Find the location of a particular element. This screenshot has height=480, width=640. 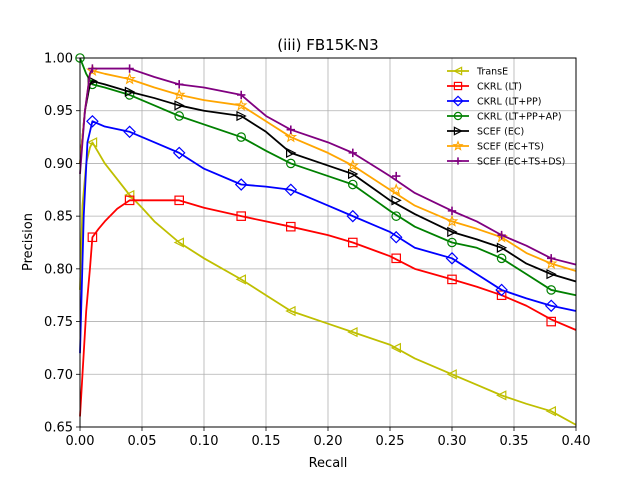

legend-item: CKRL (LT+PP+AP) is located at coordinates (504, 117).